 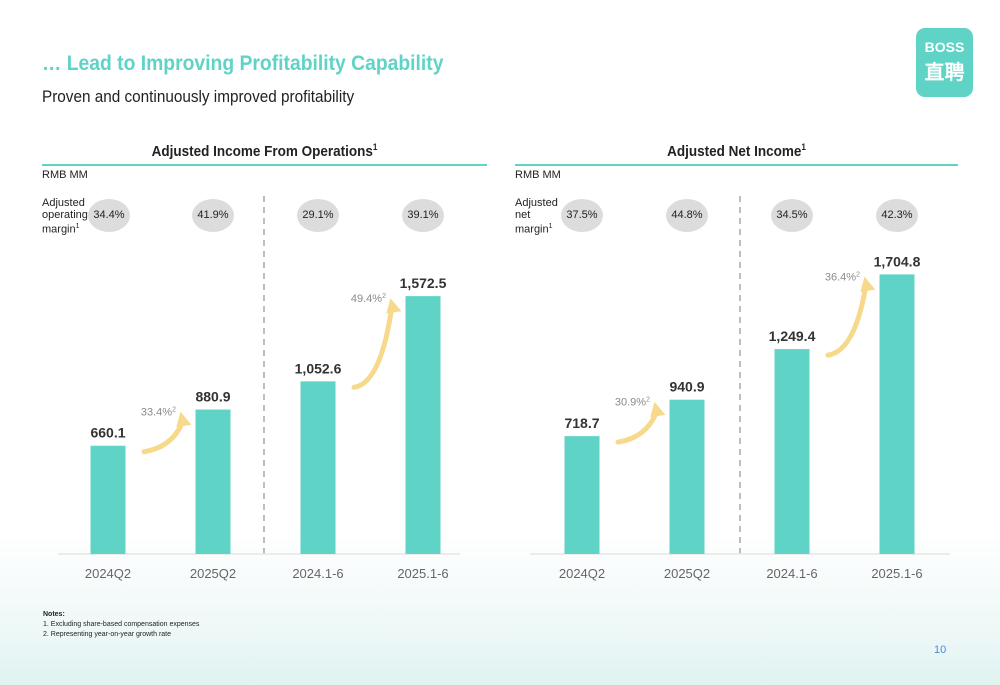 I want to click on boss-zhipin-logo: BOSS 直聘, so click(x=944, y=62).